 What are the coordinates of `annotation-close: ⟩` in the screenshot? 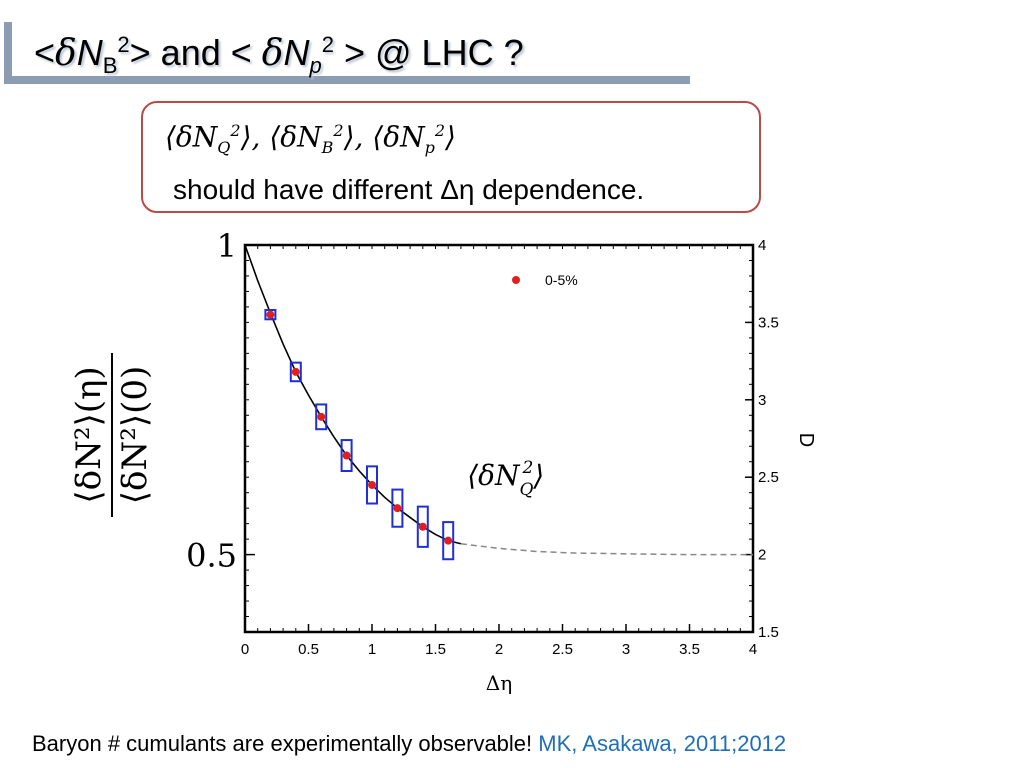 It's located at (538, 475).